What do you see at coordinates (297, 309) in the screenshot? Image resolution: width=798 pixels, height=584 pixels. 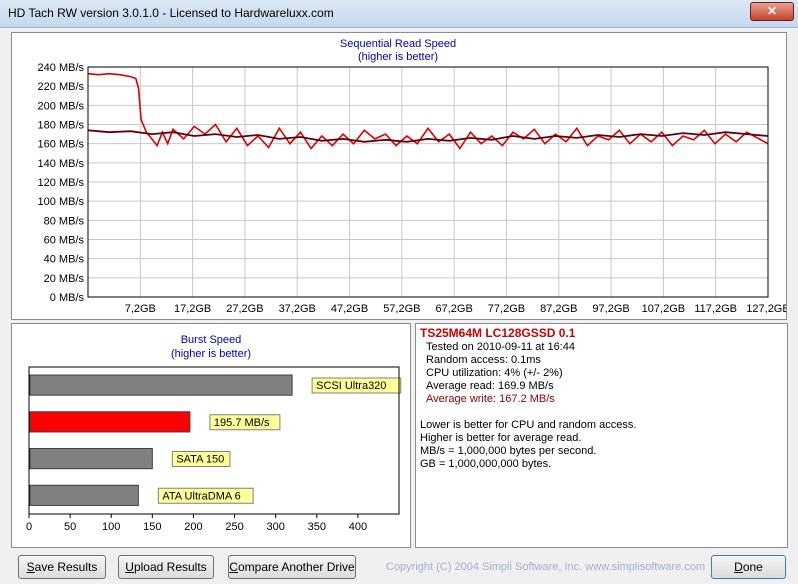 I see `seq-xtick-label: 37,2GB` at bounding box center [297, 309].